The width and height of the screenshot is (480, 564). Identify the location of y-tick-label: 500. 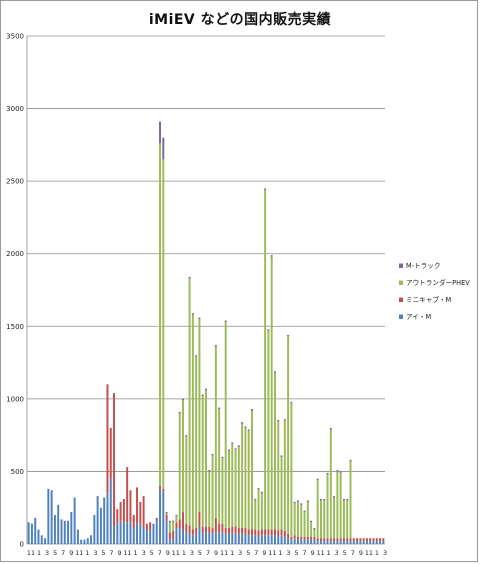
(17, 472).